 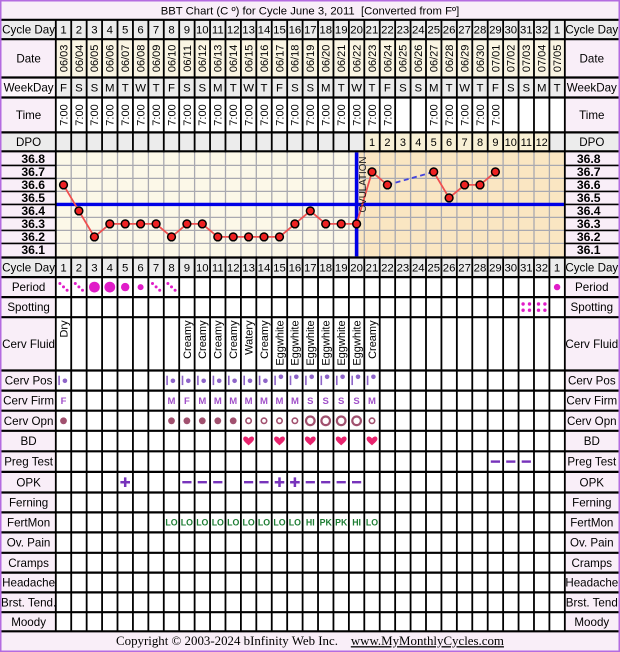 What do you see at coordinates (80, 59) in the screenshot?
I see `svg-text: 06/04` at bounding box center [80, 59].